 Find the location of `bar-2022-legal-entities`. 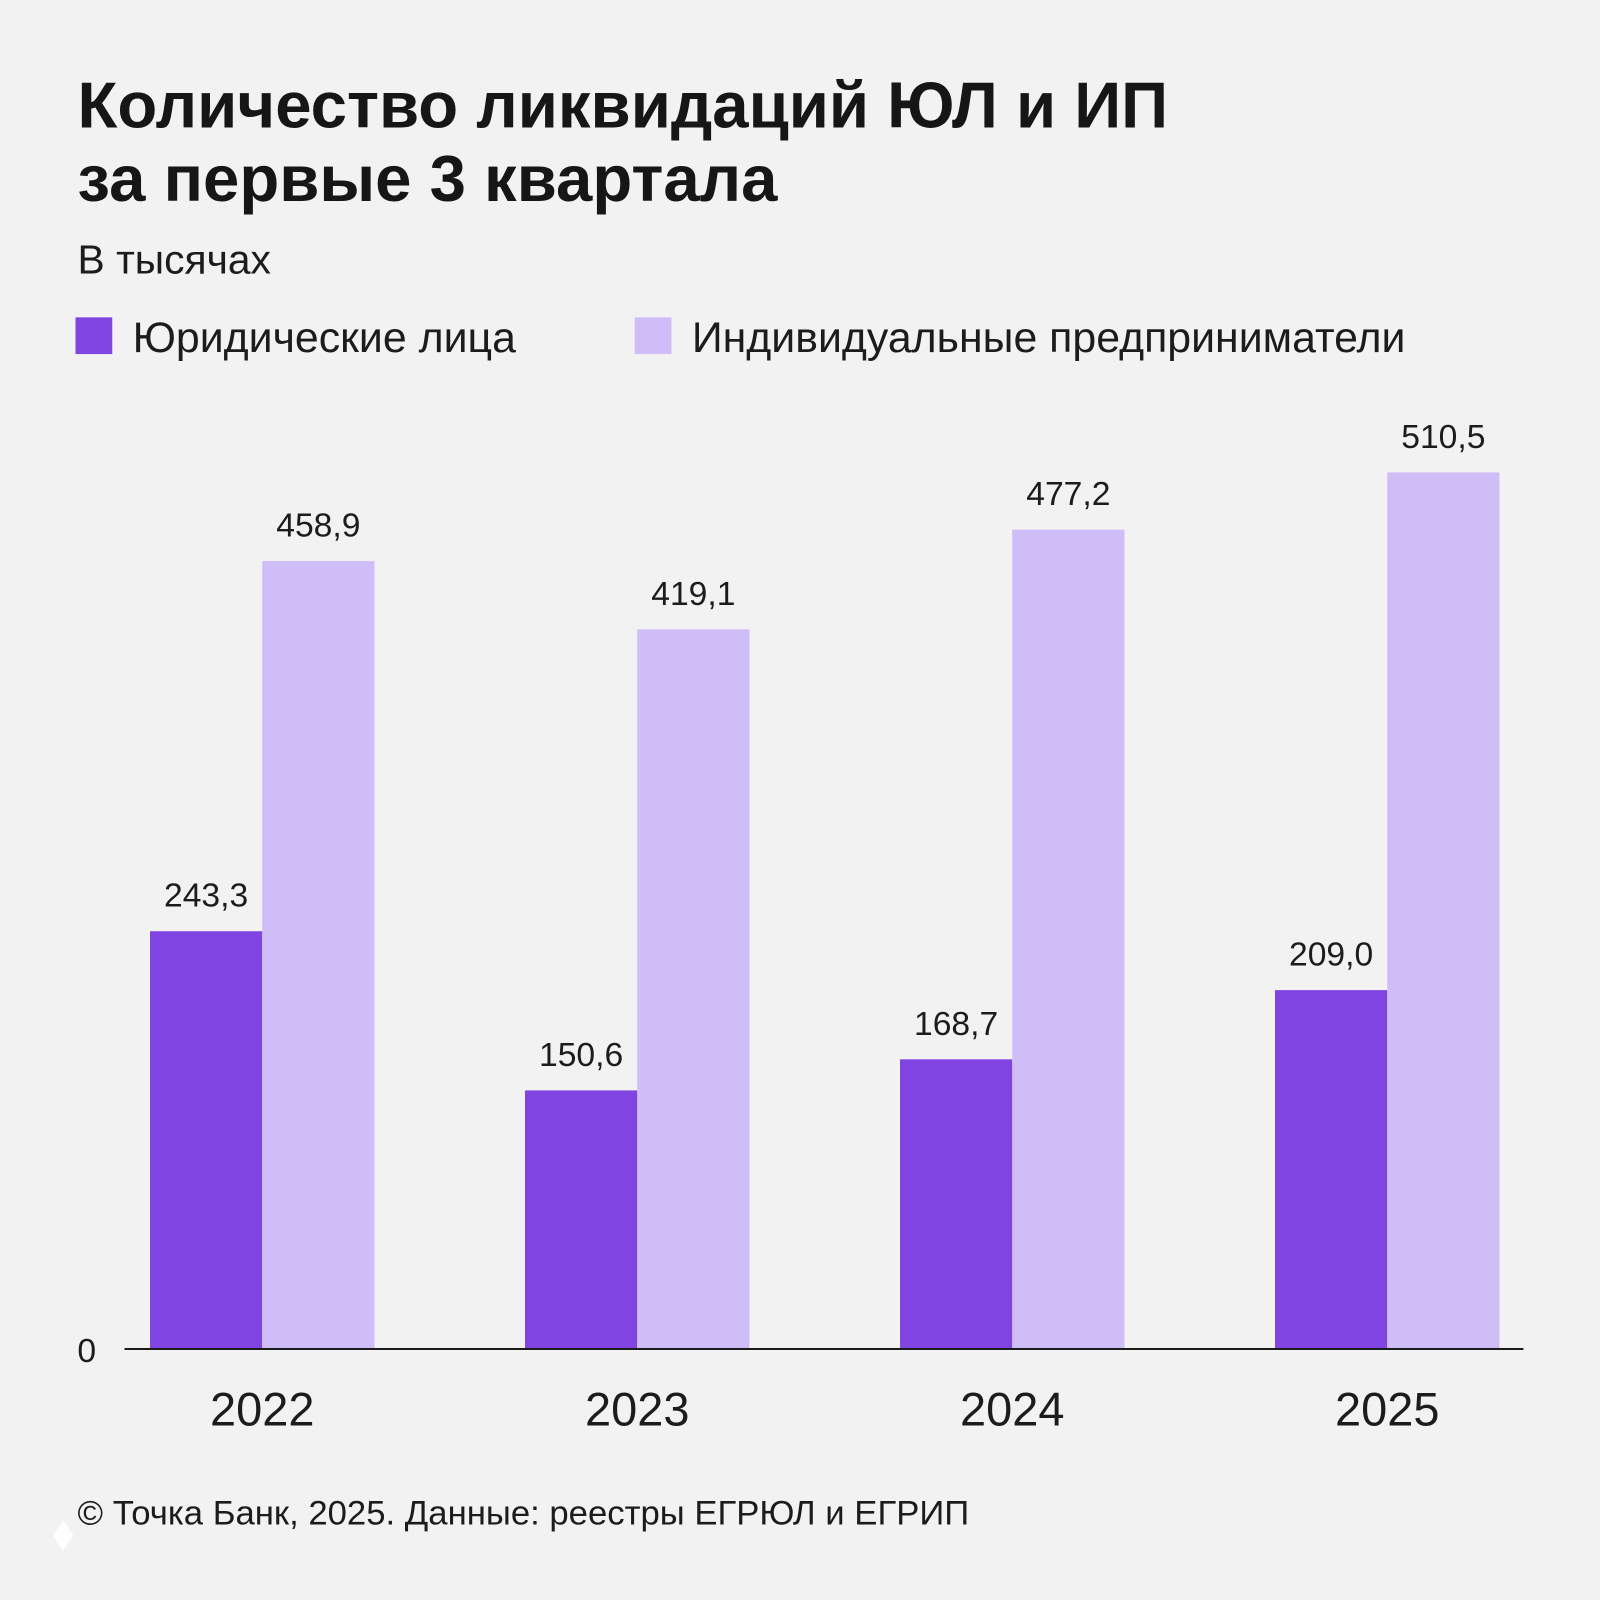

bar-2022-legal-entities is located at coordinates (206, 1140).